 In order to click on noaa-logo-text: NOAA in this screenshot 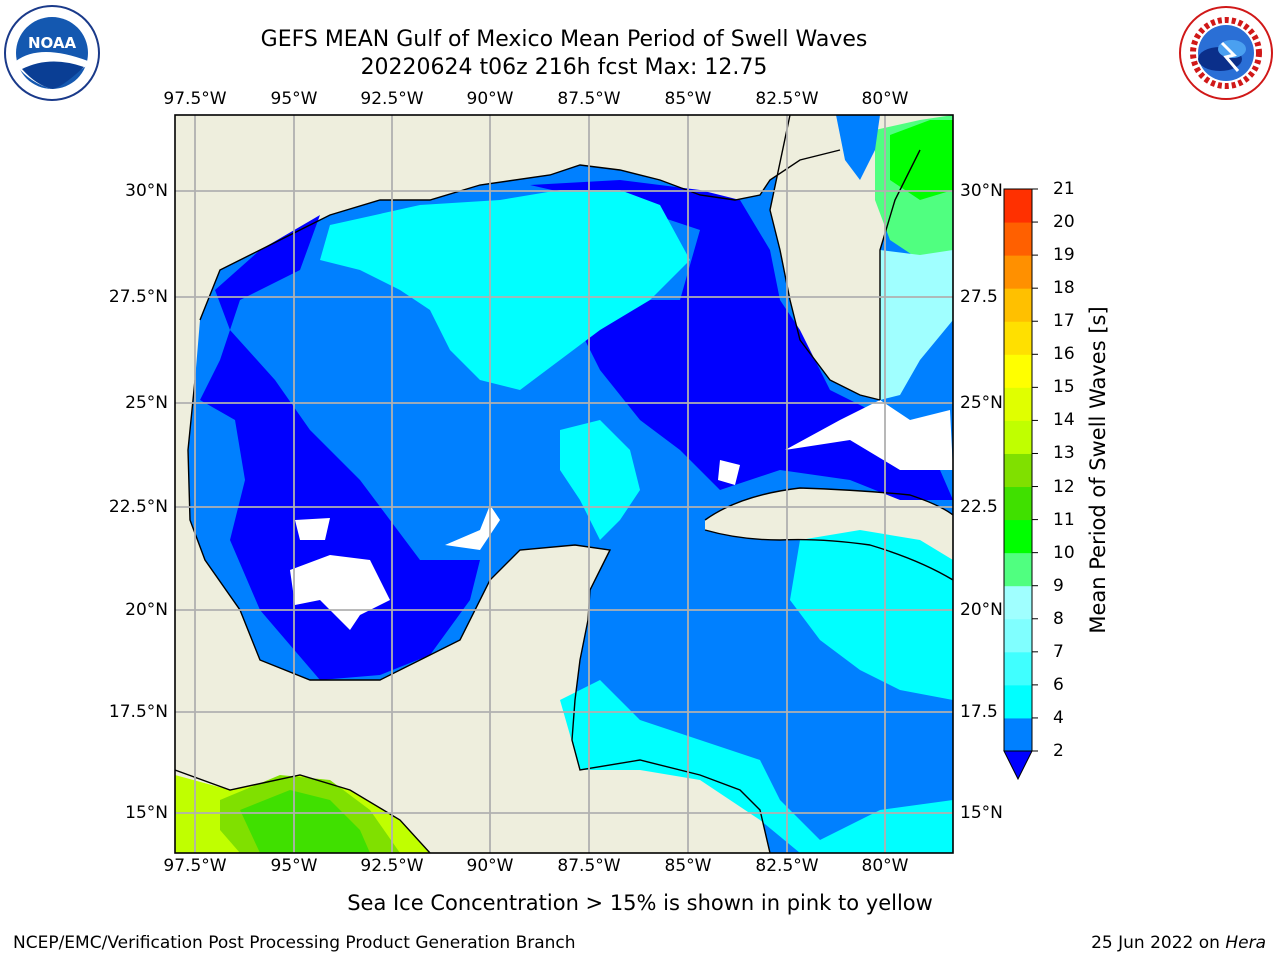, I will do `click(52, 43)`.